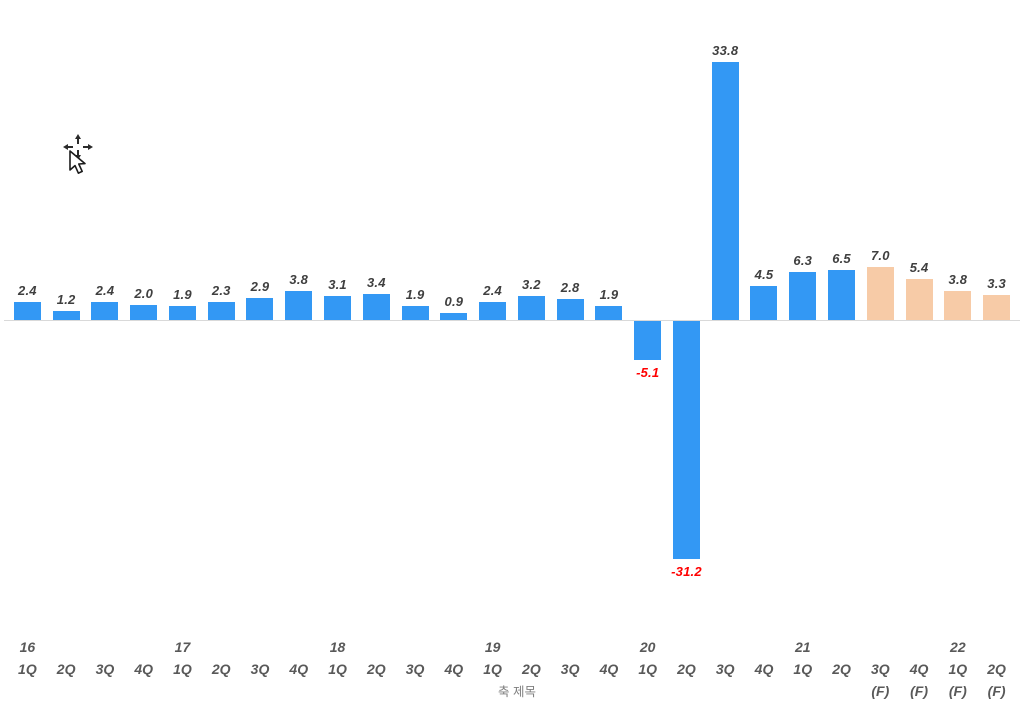  What do you see at coordinates (78, 154) in the screenshot?
I see `move-cursor-icon` at bounding box center [78, 154].